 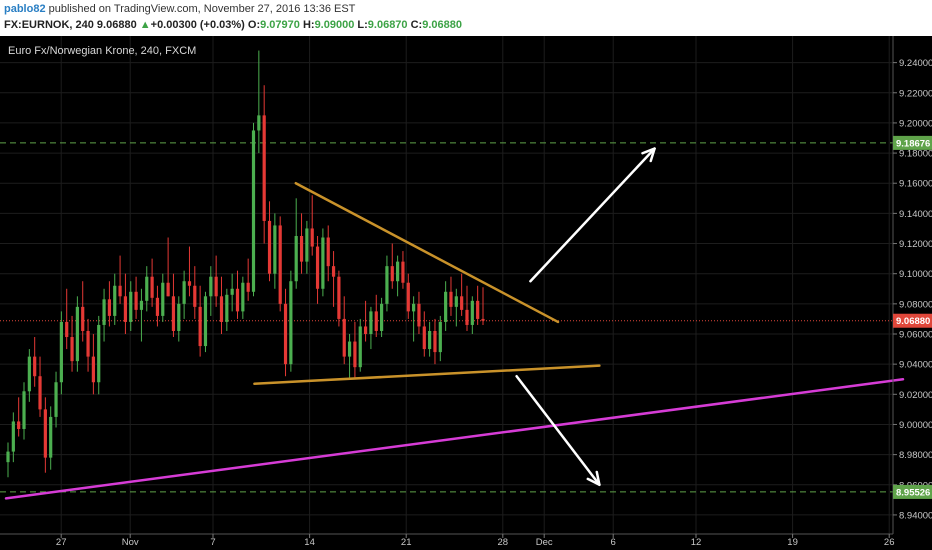 I want to click on y-tick-label: 8.98000, so click(x=915, y=455).